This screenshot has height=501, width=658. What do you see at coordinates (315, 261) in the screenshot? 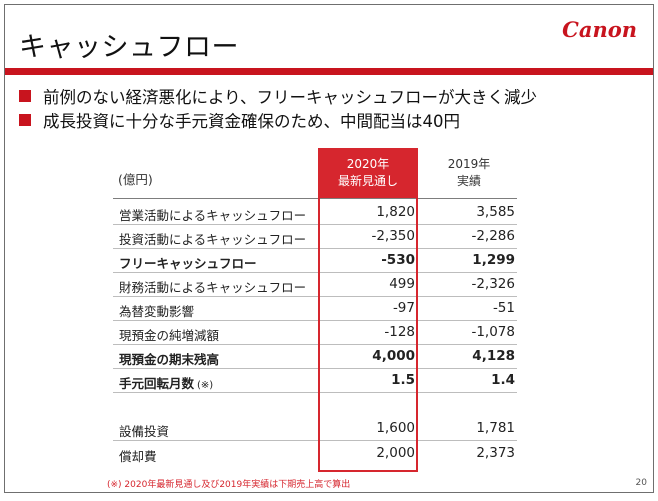
I see `table-row: フリーキャッシュフロー -530 1,299` at bounding box center [315, 261].